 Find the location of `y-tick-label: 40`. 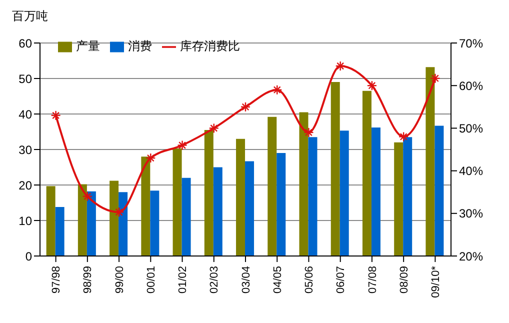

y-tick-label: 40 is located at coordinates (25, 114).